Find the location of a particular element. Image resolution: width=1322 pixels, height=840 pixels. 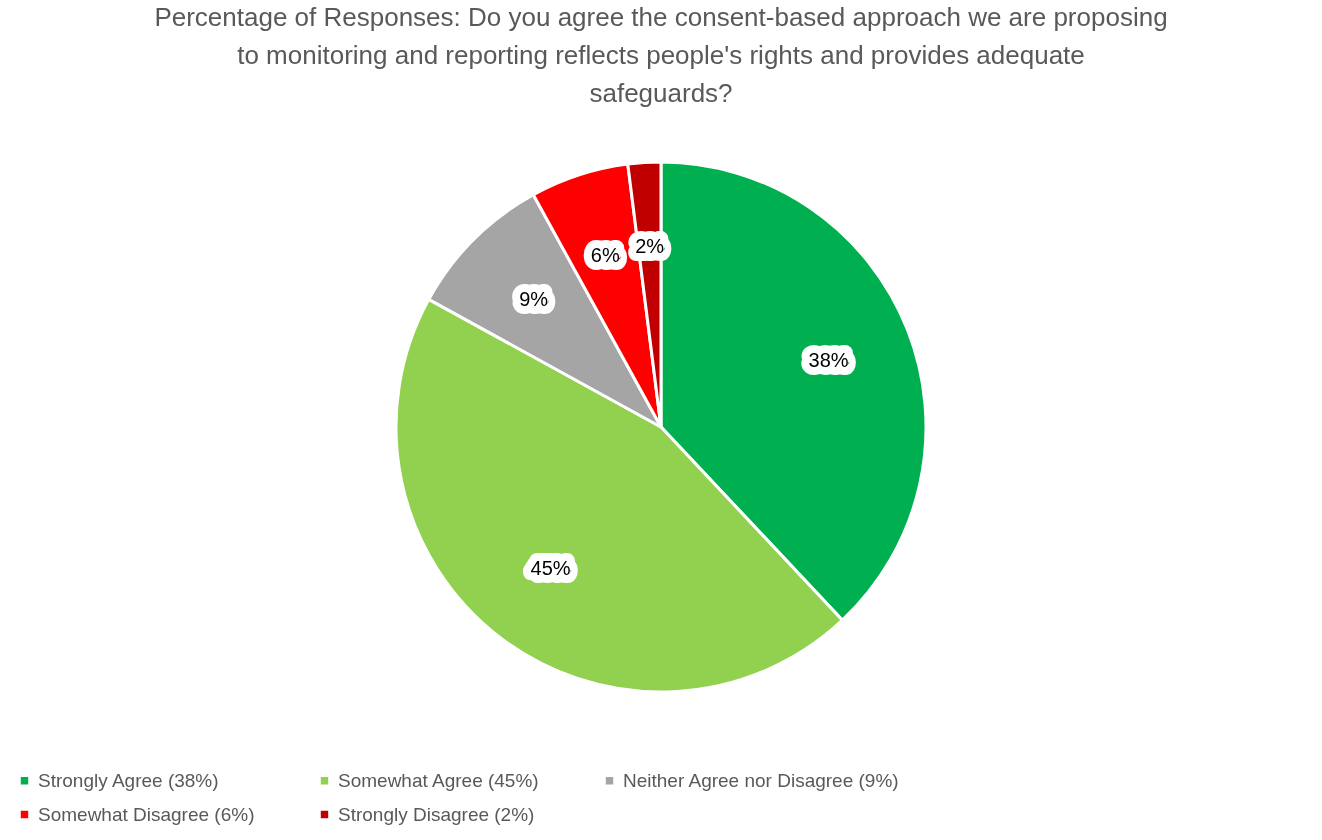

chart-title: Percentage of Responses: Do you agree the consent-based approach we are proposing to monitoring and reporting reflects people's rights and provides adequate safeguards? is located at coordinates (661, 55).